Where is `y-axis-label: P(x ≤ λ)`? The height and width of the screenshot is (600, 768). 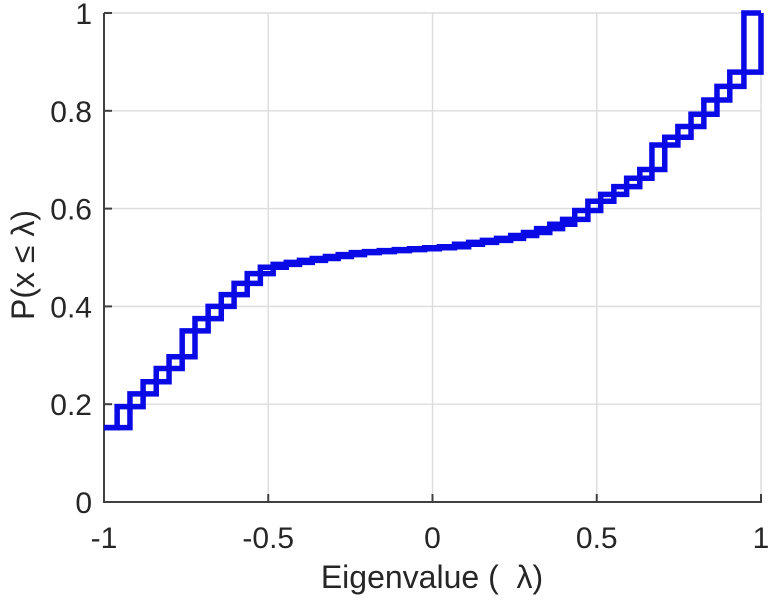 y-axis-label: P(x ≤ λ) is located at coordinates (23, 265).